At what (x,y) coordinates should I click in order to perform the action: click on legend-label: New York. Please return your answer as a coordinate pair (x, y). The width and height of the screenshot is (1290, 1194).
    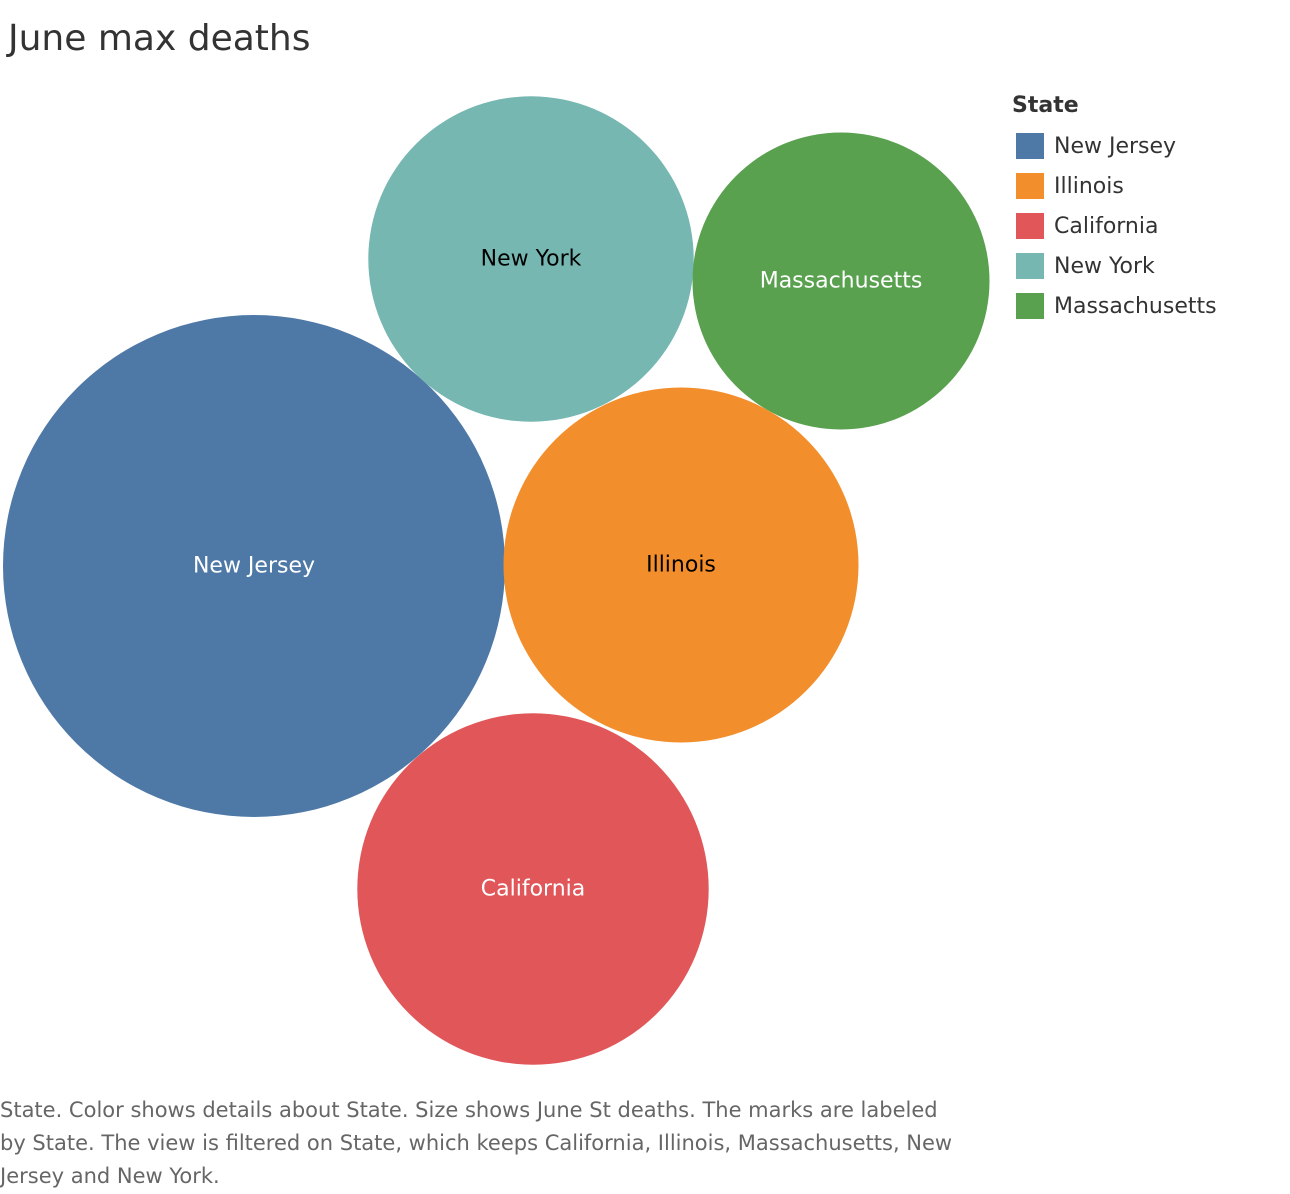
    Looking at the image, I should click on (1104, 266).